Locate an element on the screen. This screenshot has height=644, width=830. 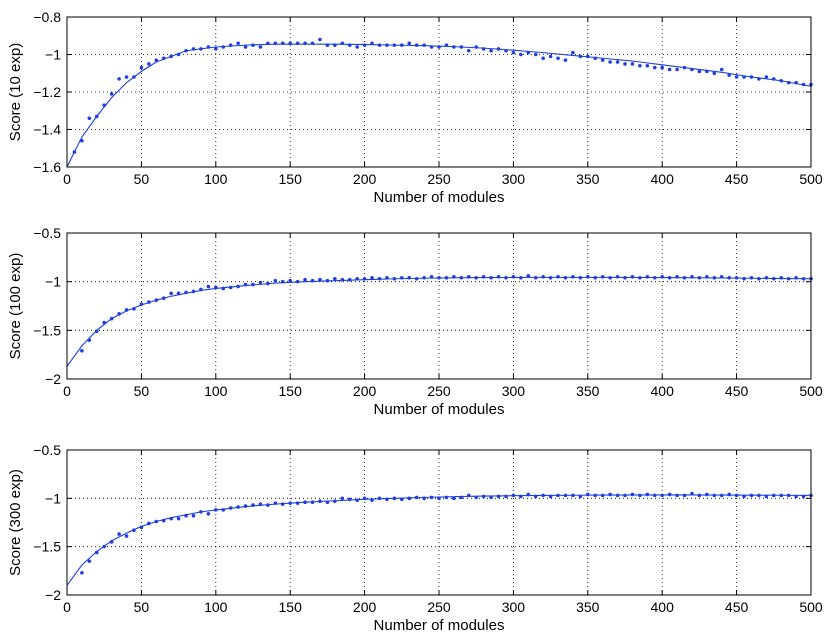
y-axis-label: Score (100 exp) is located at coordinates (15, 306).